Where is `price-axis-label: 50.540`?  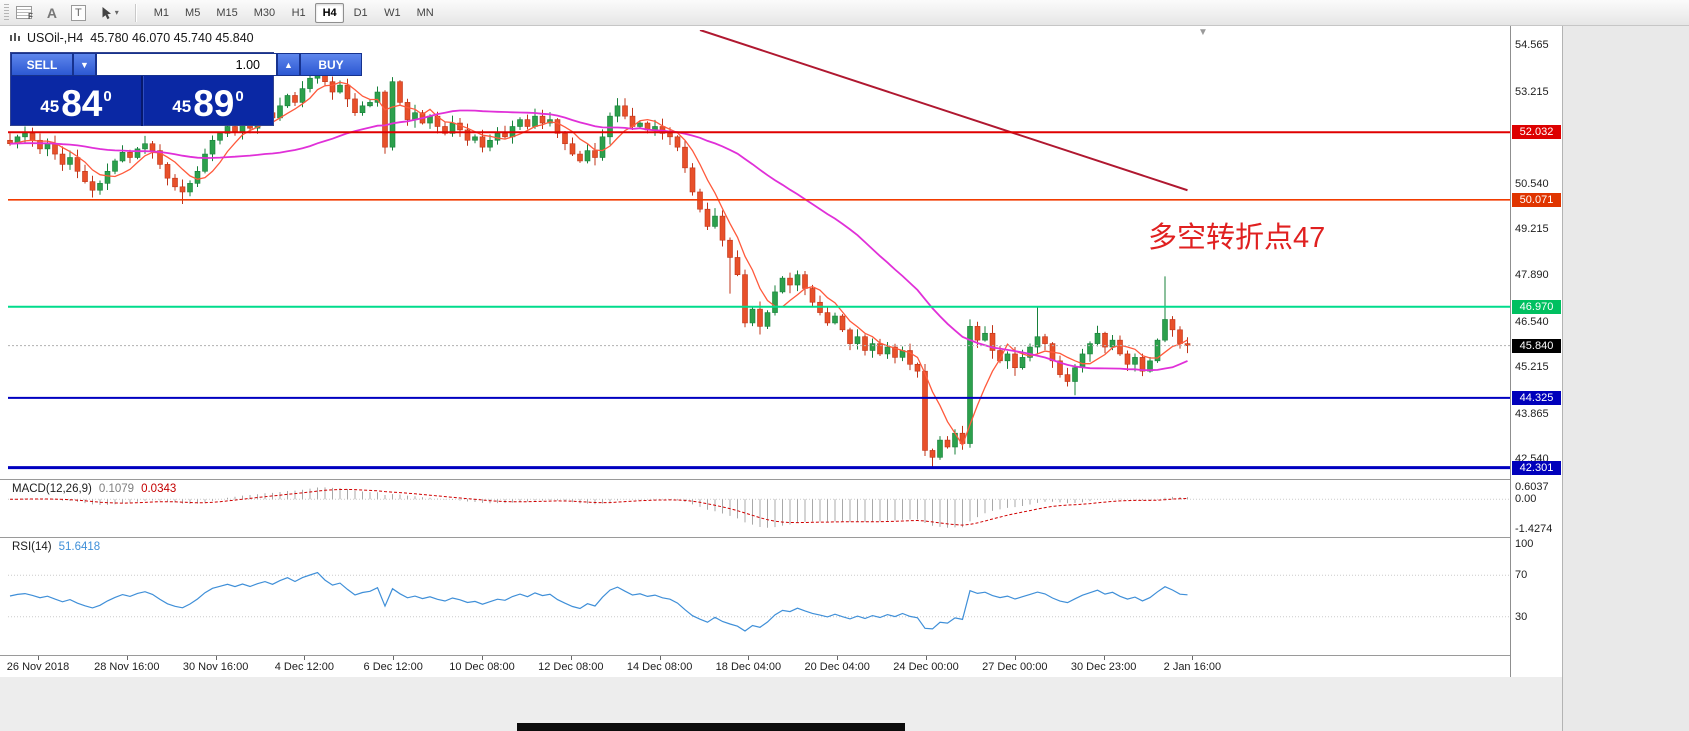 price-axis-label: 50.540 is located at coordinates (1532, 183).